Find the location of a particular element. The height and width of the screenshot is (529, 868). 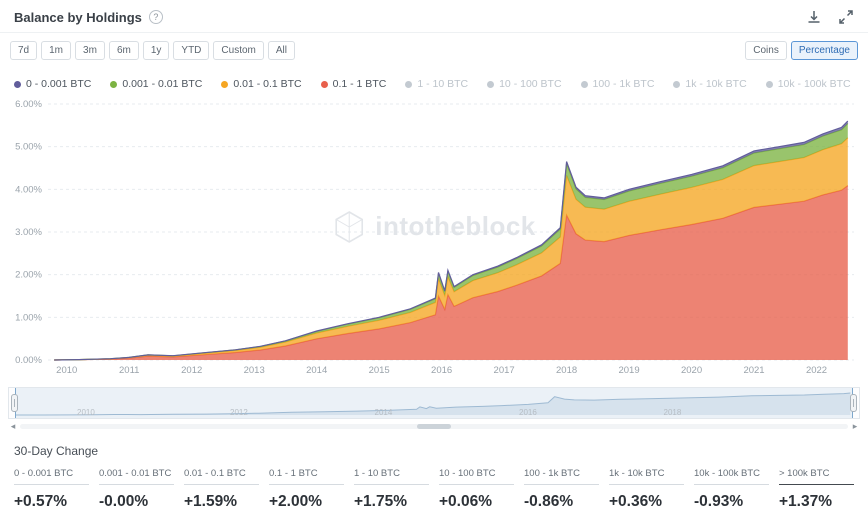

legend-item: 10 - 100 BTC is located at coordinates (524, 84).